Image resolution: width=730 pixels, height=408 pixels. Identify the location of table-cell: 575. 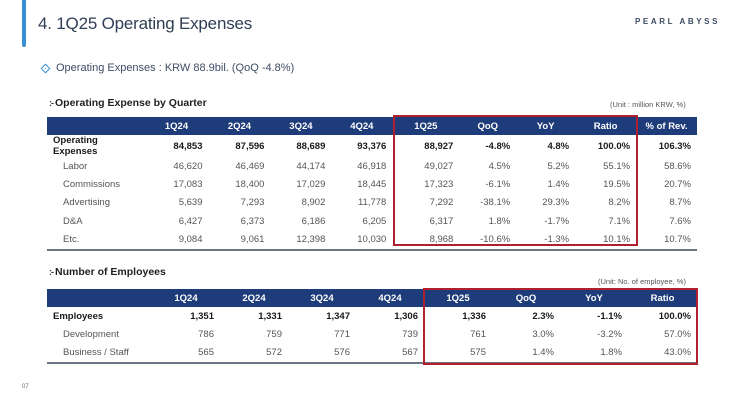
(458, 354).